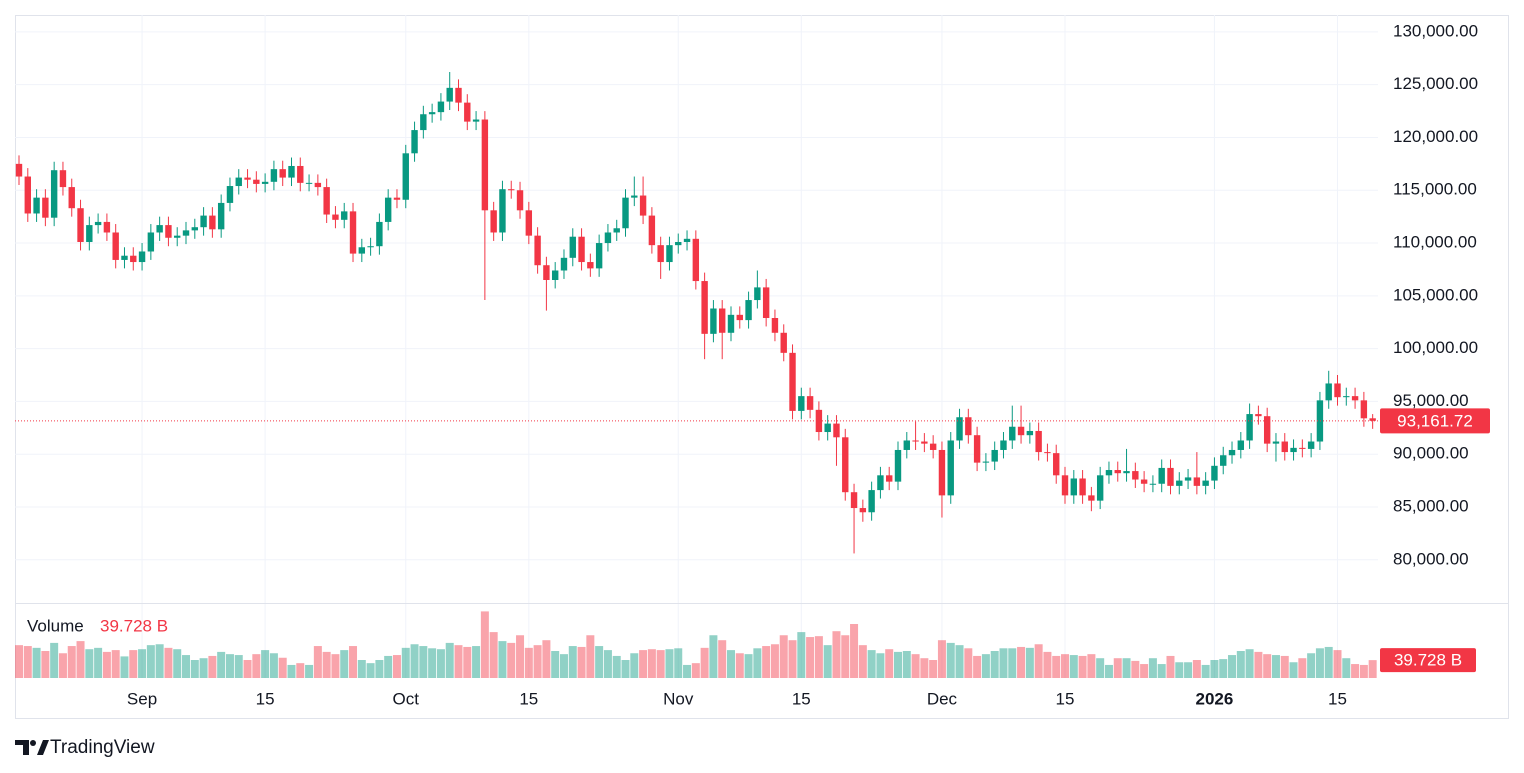 The image size is (1524, 773). What do you see at coordinates (1428, 660) in the screenshot?
I see `volume-value-box` at bounding box center [1428, 660].